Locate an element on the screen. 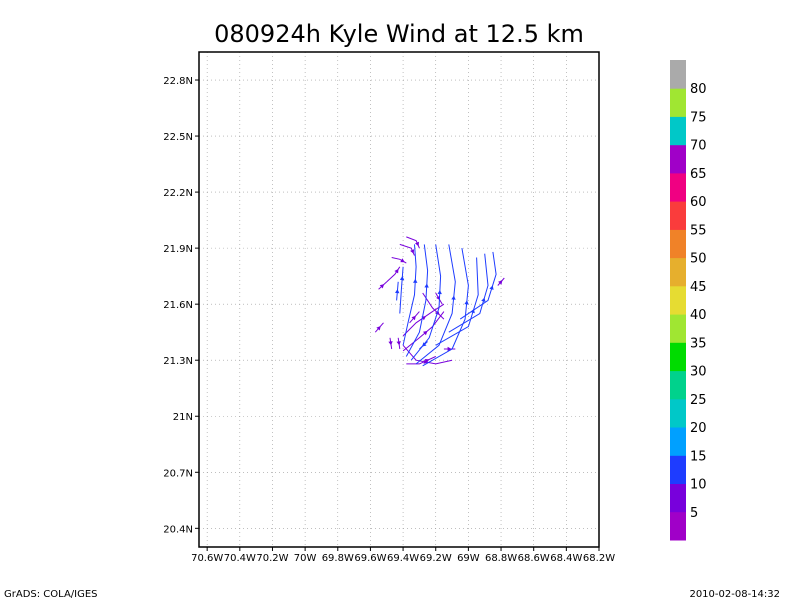 This screenshot has width=800, height=600. chart-title: 080924h Kyle Wind at 12.5 km is located at coordinates (399, 34).